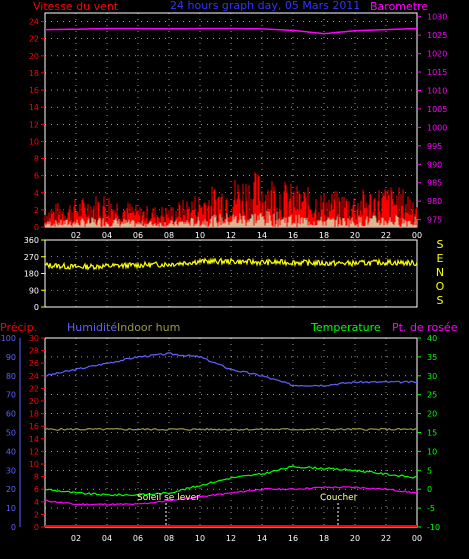 Image resolution: width=469 pixels, height=559 pixels. Describe the element at coordinates (34, 414) in the screenshot. I see `hum-tick-label: 18` at that location.